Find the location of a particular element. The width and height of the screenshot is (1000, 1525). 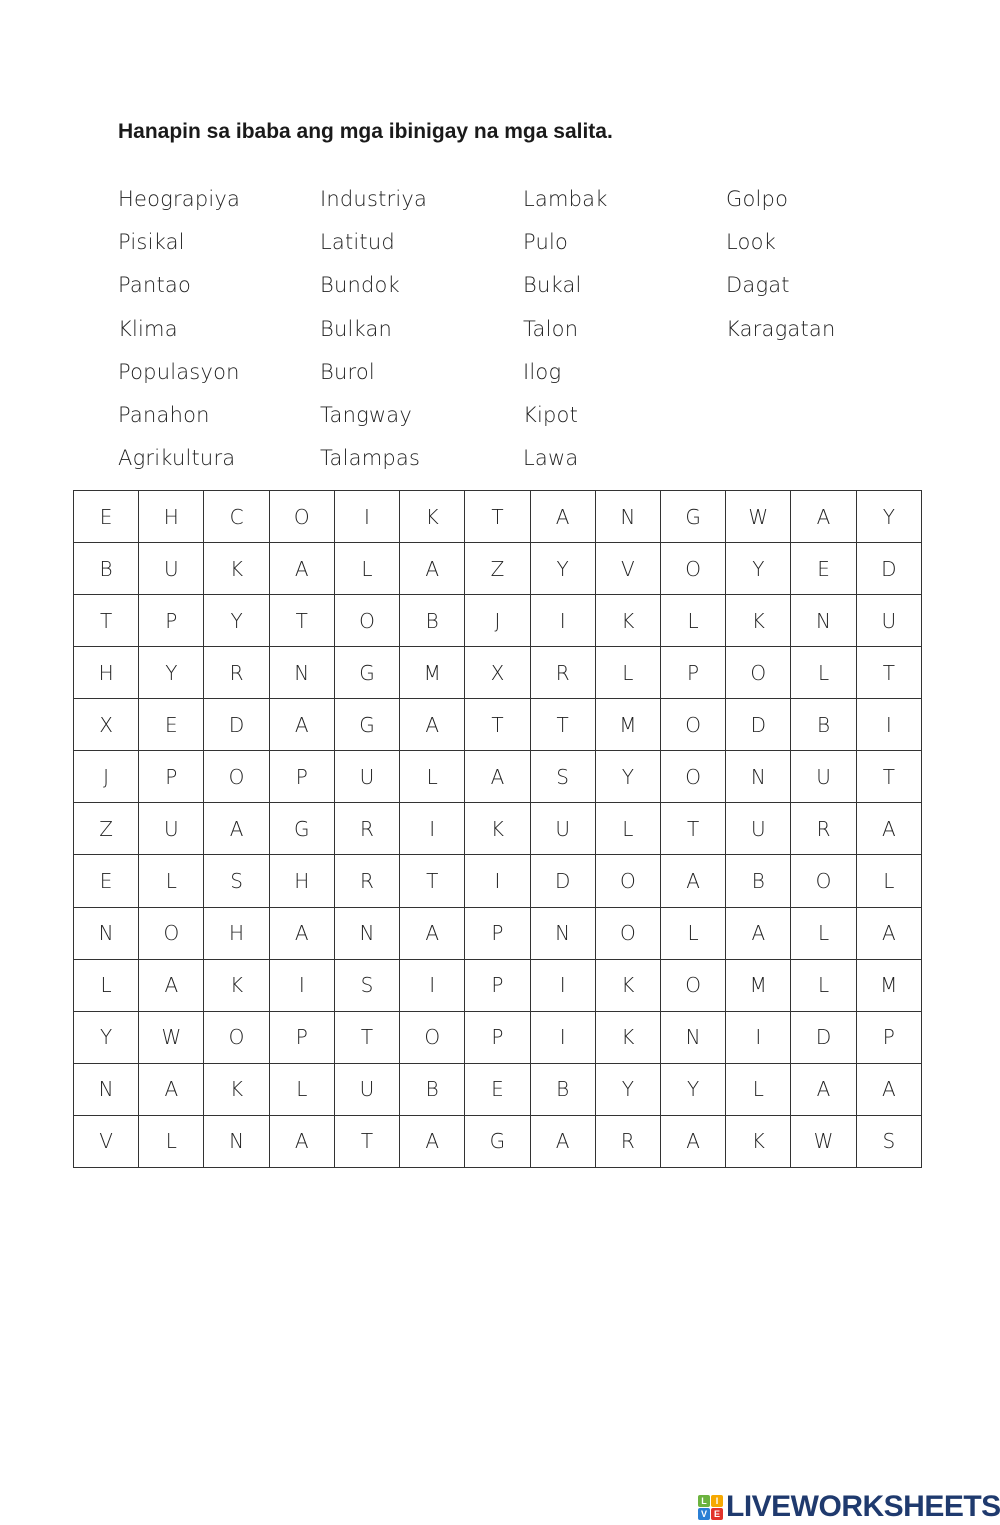

grid-cell: S is located at coordinates (889, 1141).